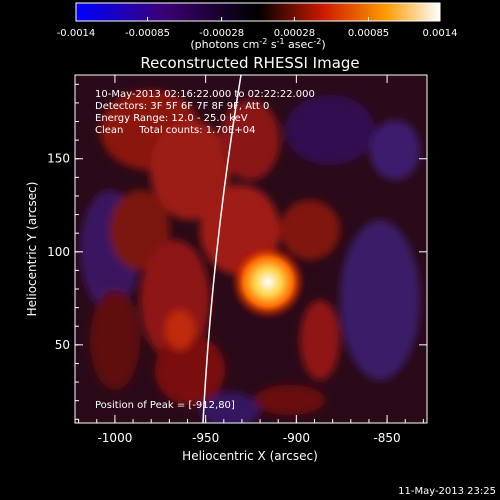 The image size is (500, 500). What do you see at coordinates (32, 249) in the screenshot?
I see `y-axis-label: Heliocentric Y (arcsec)` at bounding box center [32, 249].